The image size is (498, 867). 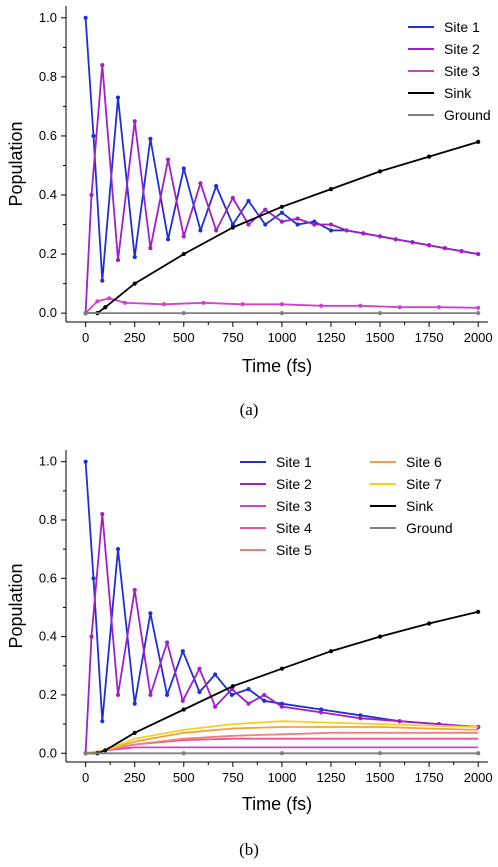 I want to click on panel-caption: (a), so click(x=249, y=409).